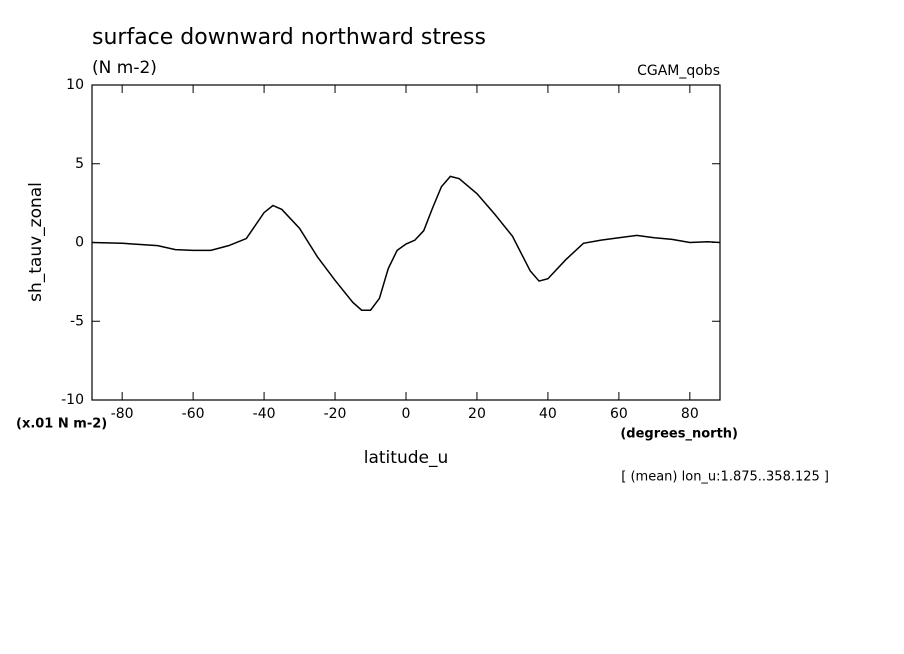 The height and width of the screenshot is (654, 904). Describe the element at coordinates (72, 400) in the screenshot. I see `y-tick-label: -10` at that location.